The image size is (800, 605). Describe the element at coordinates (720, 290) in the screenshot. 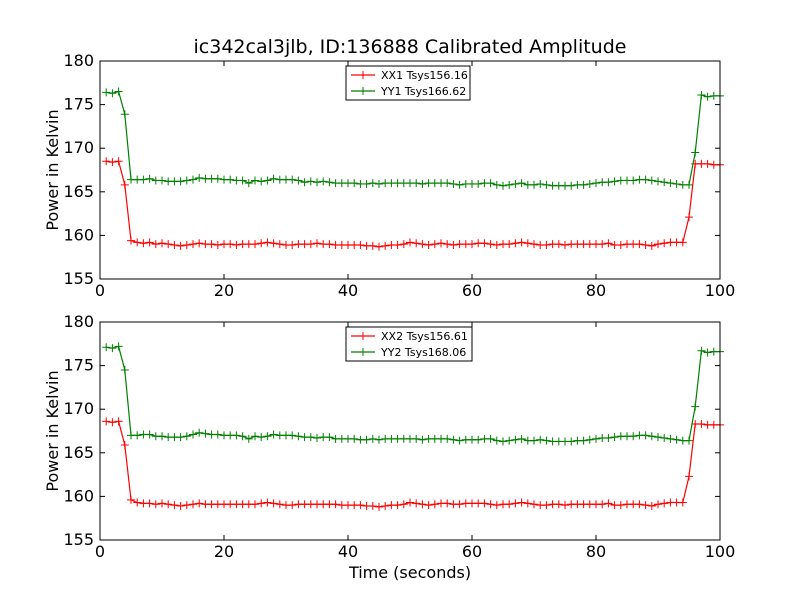

I see `panel1-x-tick-label: 100` at that location.